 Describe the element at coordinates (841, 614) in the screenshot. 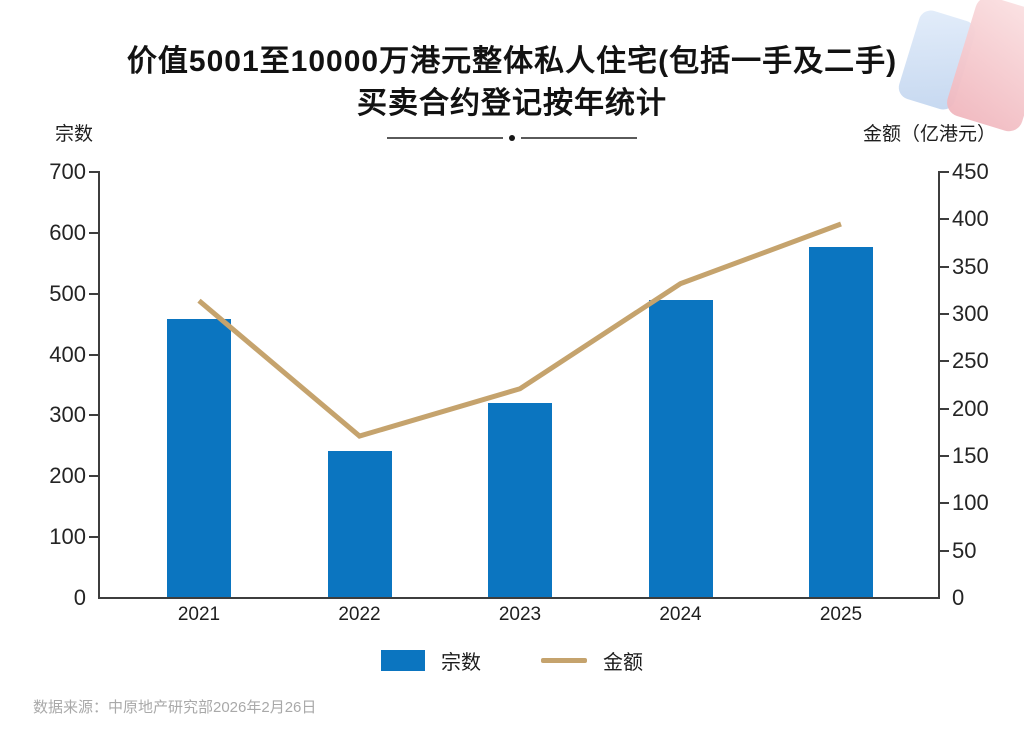

I see `x-label-2025: 2025` at that location.